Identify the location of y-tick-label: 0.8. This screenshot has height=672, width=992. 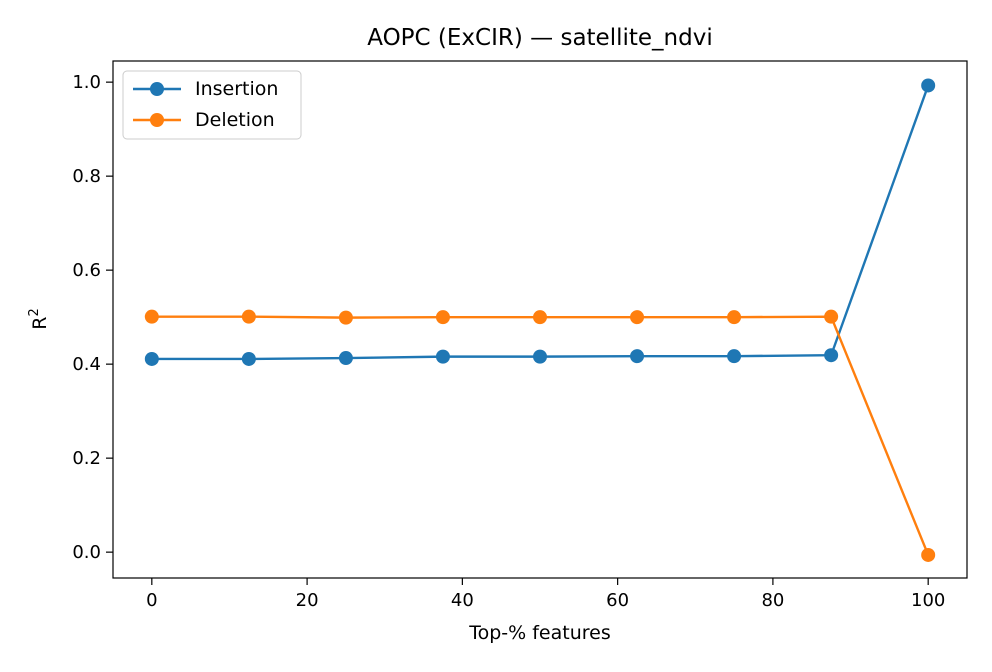
(86, 176).